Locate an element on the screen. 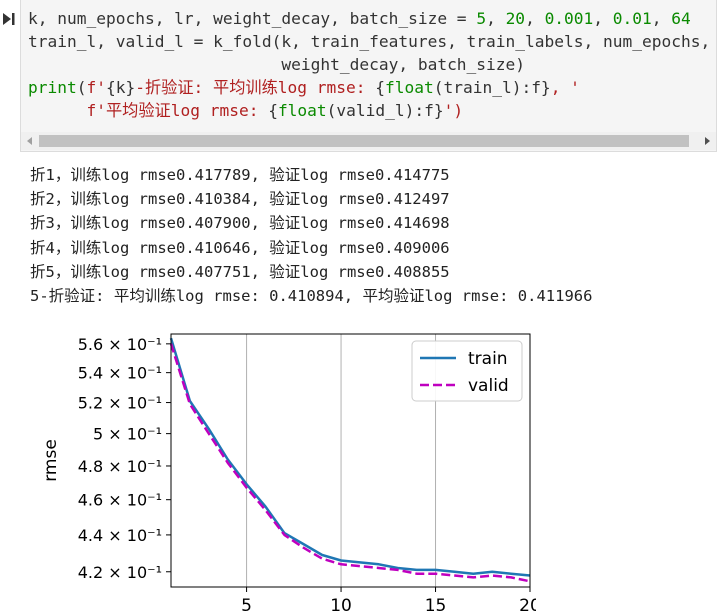  code-token: (valid_l):f} is located at coordinates (385, 110).